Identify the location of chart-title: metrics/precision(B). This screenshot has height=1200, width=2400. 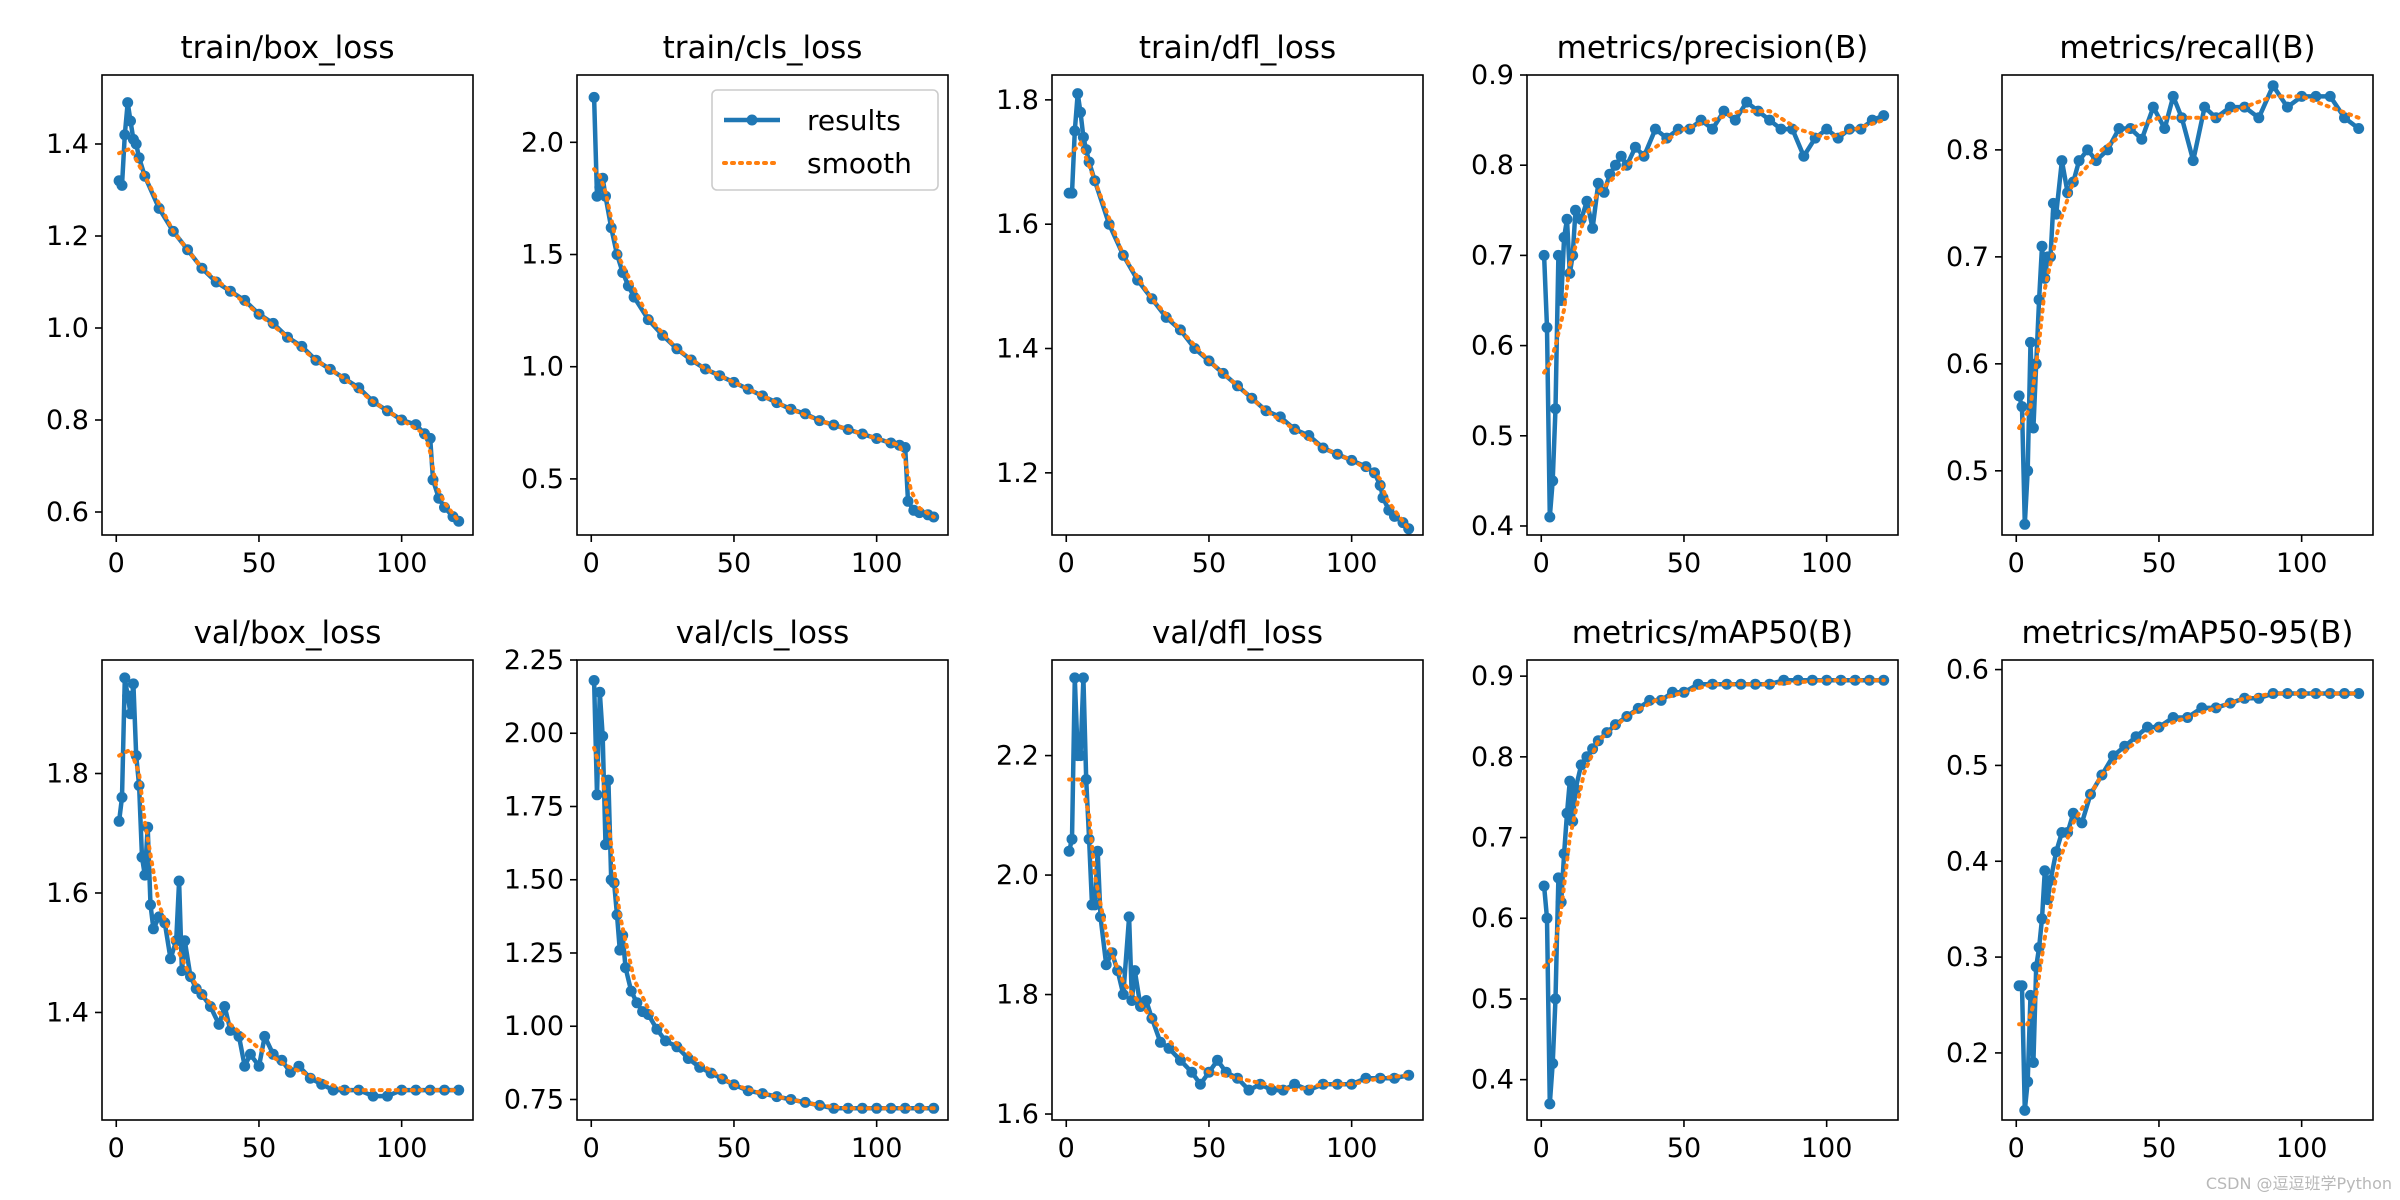
(1713, 48).